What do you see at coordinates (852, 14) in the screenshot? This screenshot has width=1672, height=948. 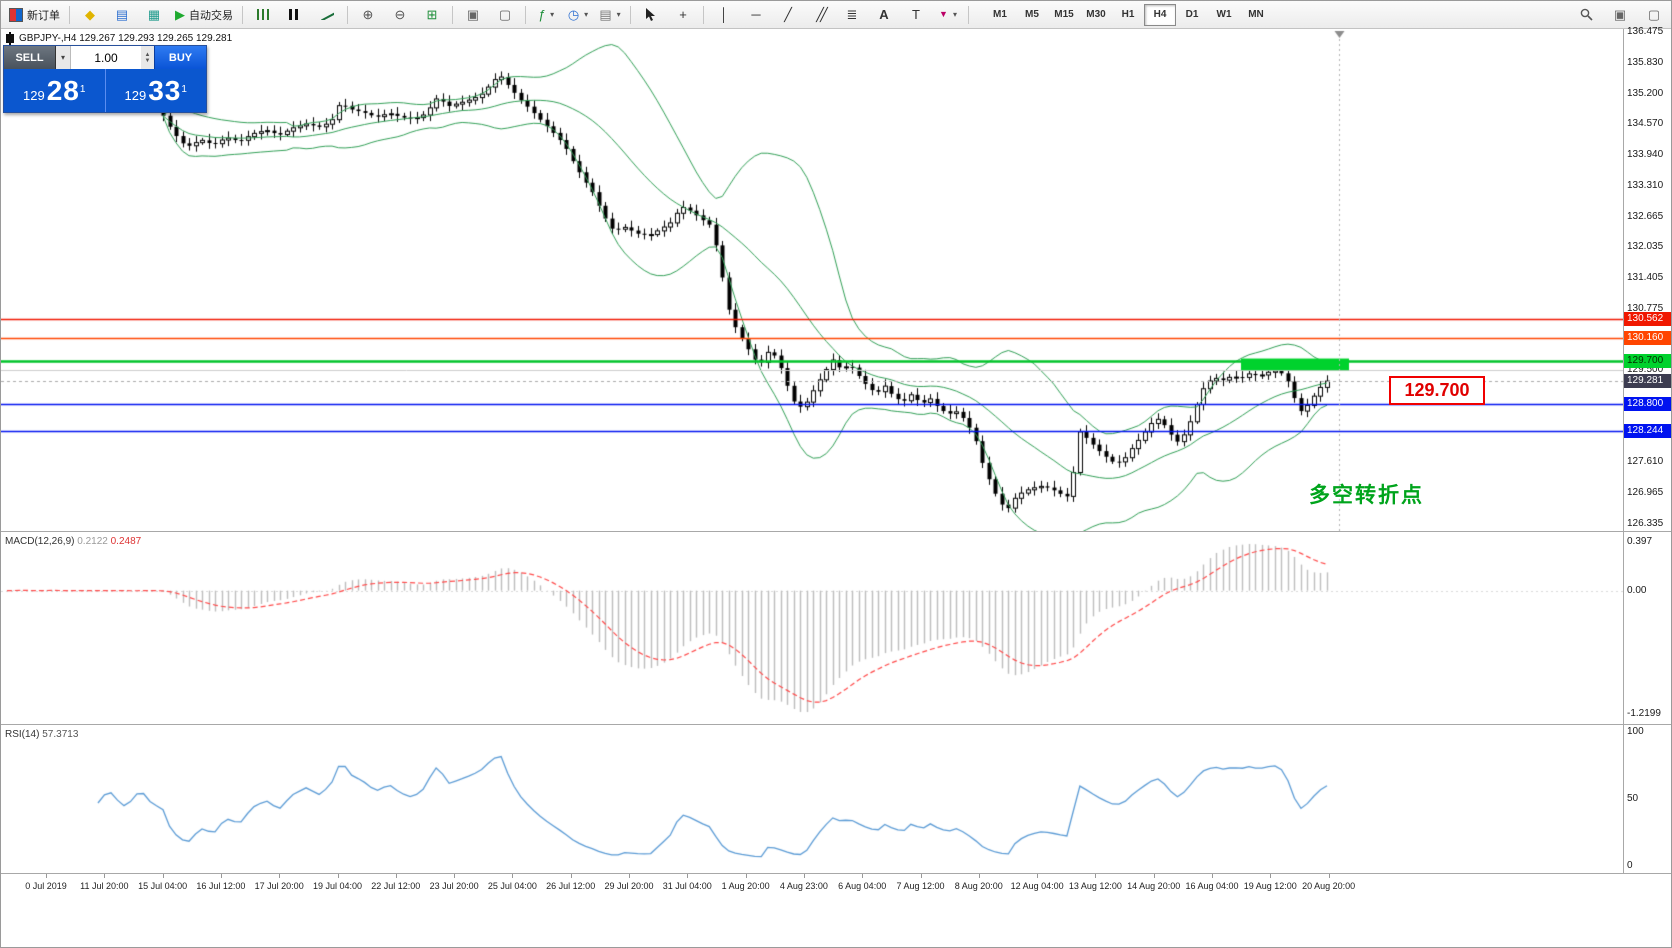 I see `fibonacci-tool-icon: ≣` at bounding box center [852, 14].